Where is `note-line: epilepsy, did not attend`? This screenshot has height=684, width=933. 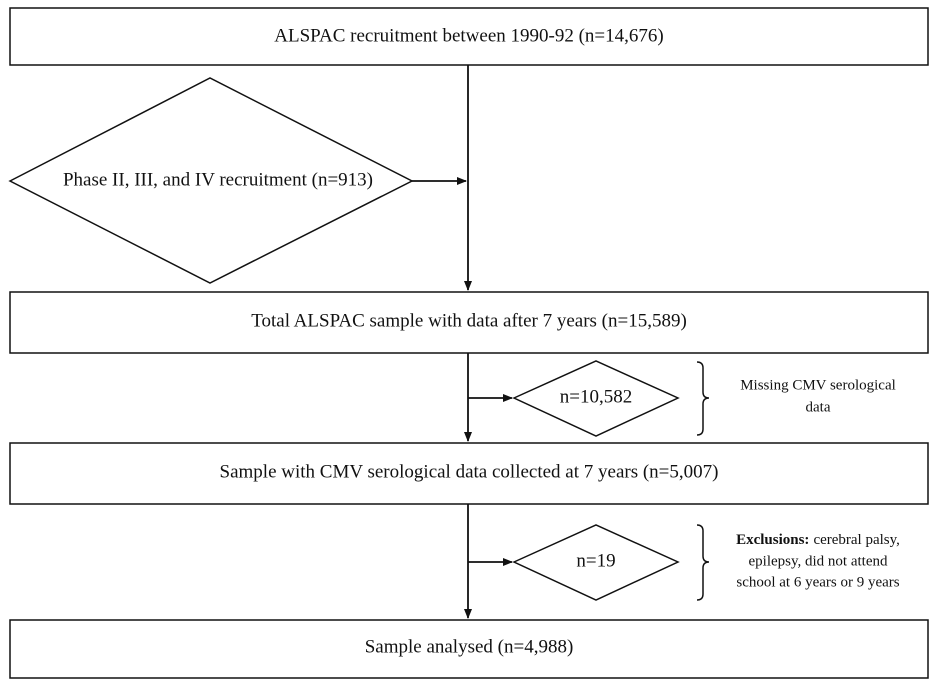 note-line: epilepsy, did not attend is located at coordinates (818, 561).